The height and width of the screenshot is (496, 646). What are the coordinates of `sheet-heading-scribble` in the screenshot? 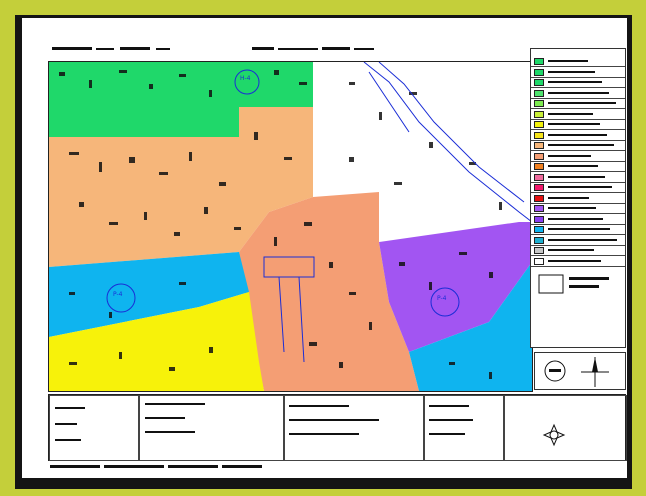 It's located at (213, 48).